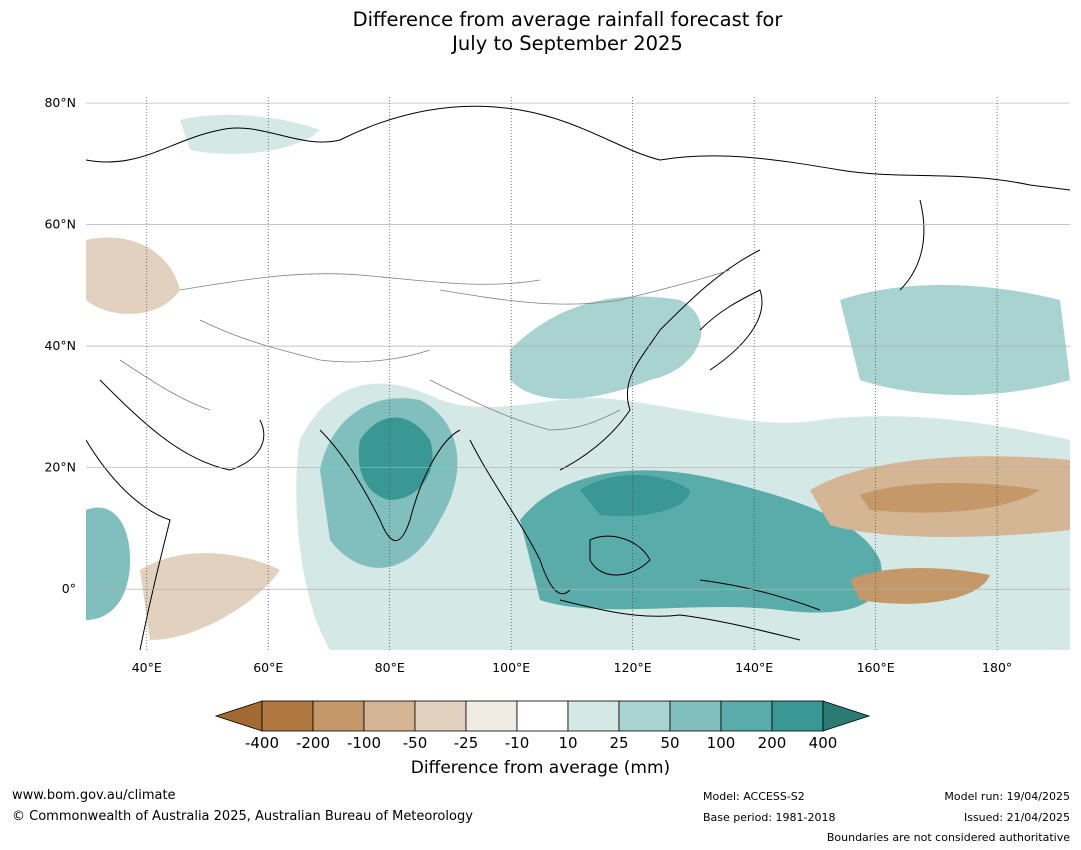  What do you see at coordinates (517, 743) in the screenshot?
I see `colorbar-tick-label: -10` at bounding box center [517, 743].